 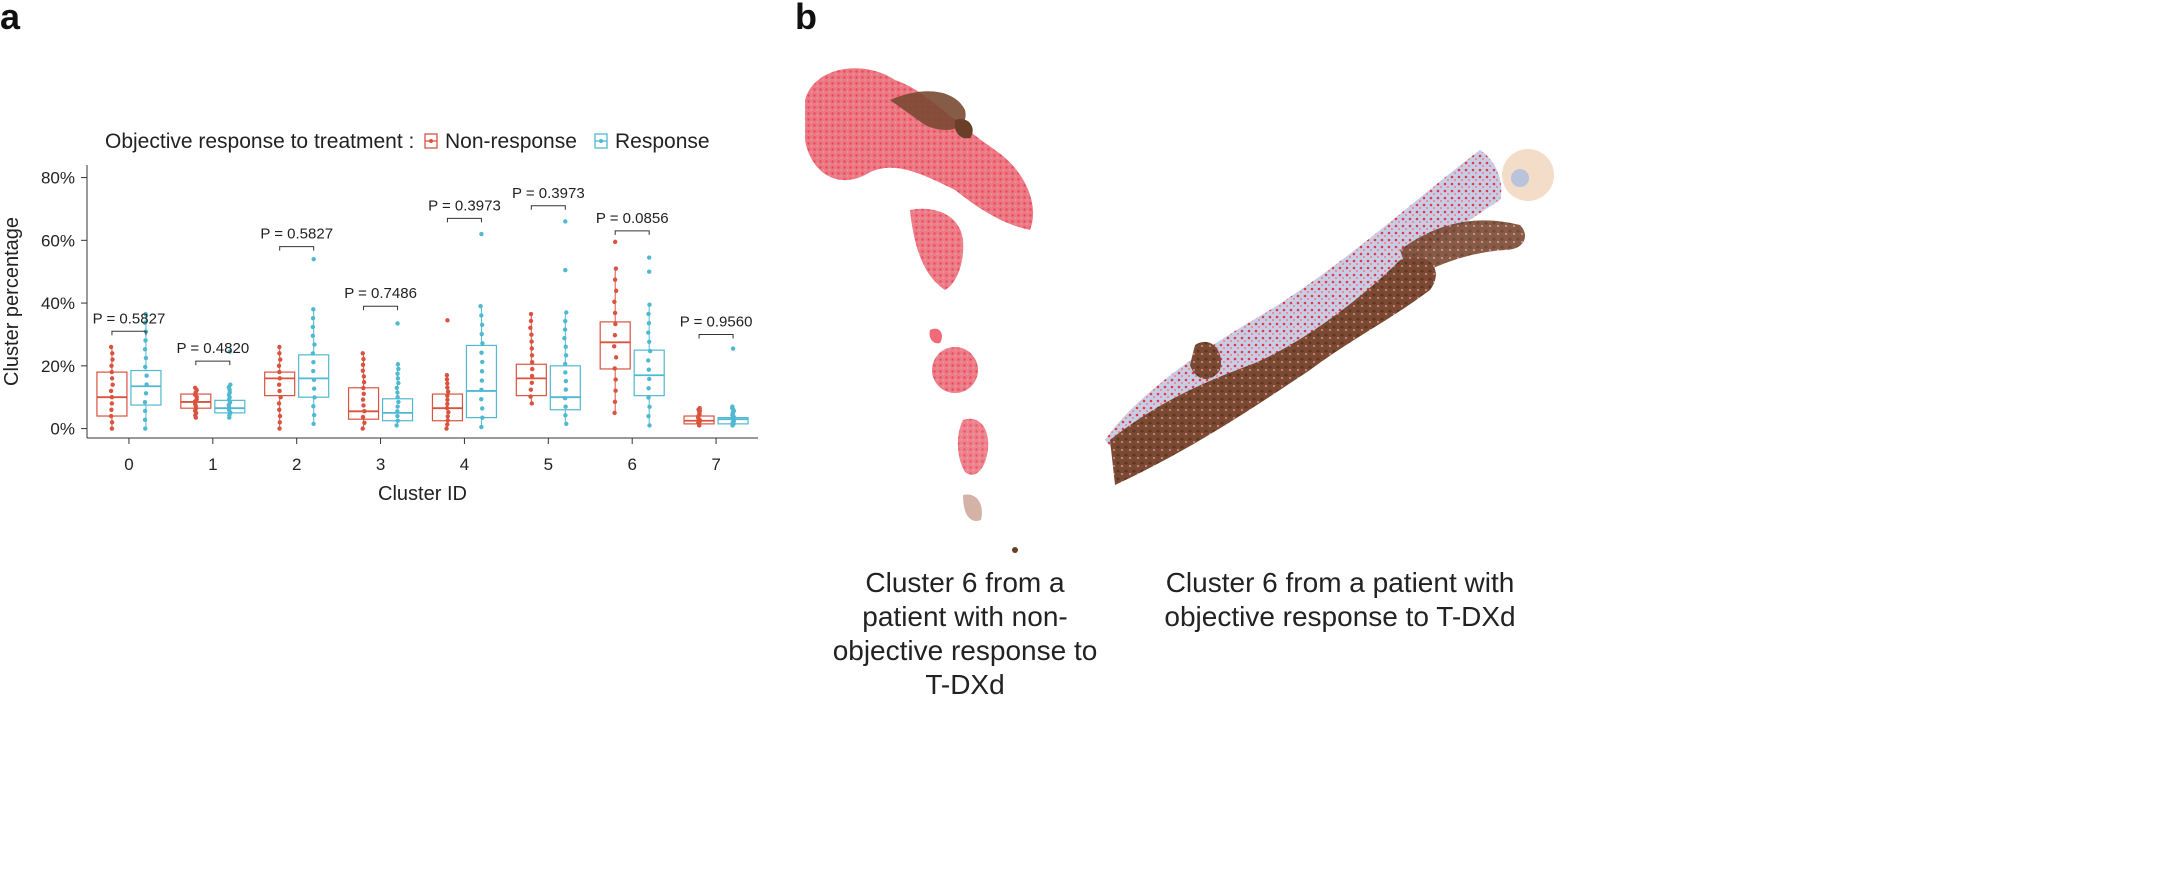 What do you see at coordinates (548, 193) in the screenshot?
I see `pvalue-label-5: P = 0.3973` at bounding box center [548, 193].